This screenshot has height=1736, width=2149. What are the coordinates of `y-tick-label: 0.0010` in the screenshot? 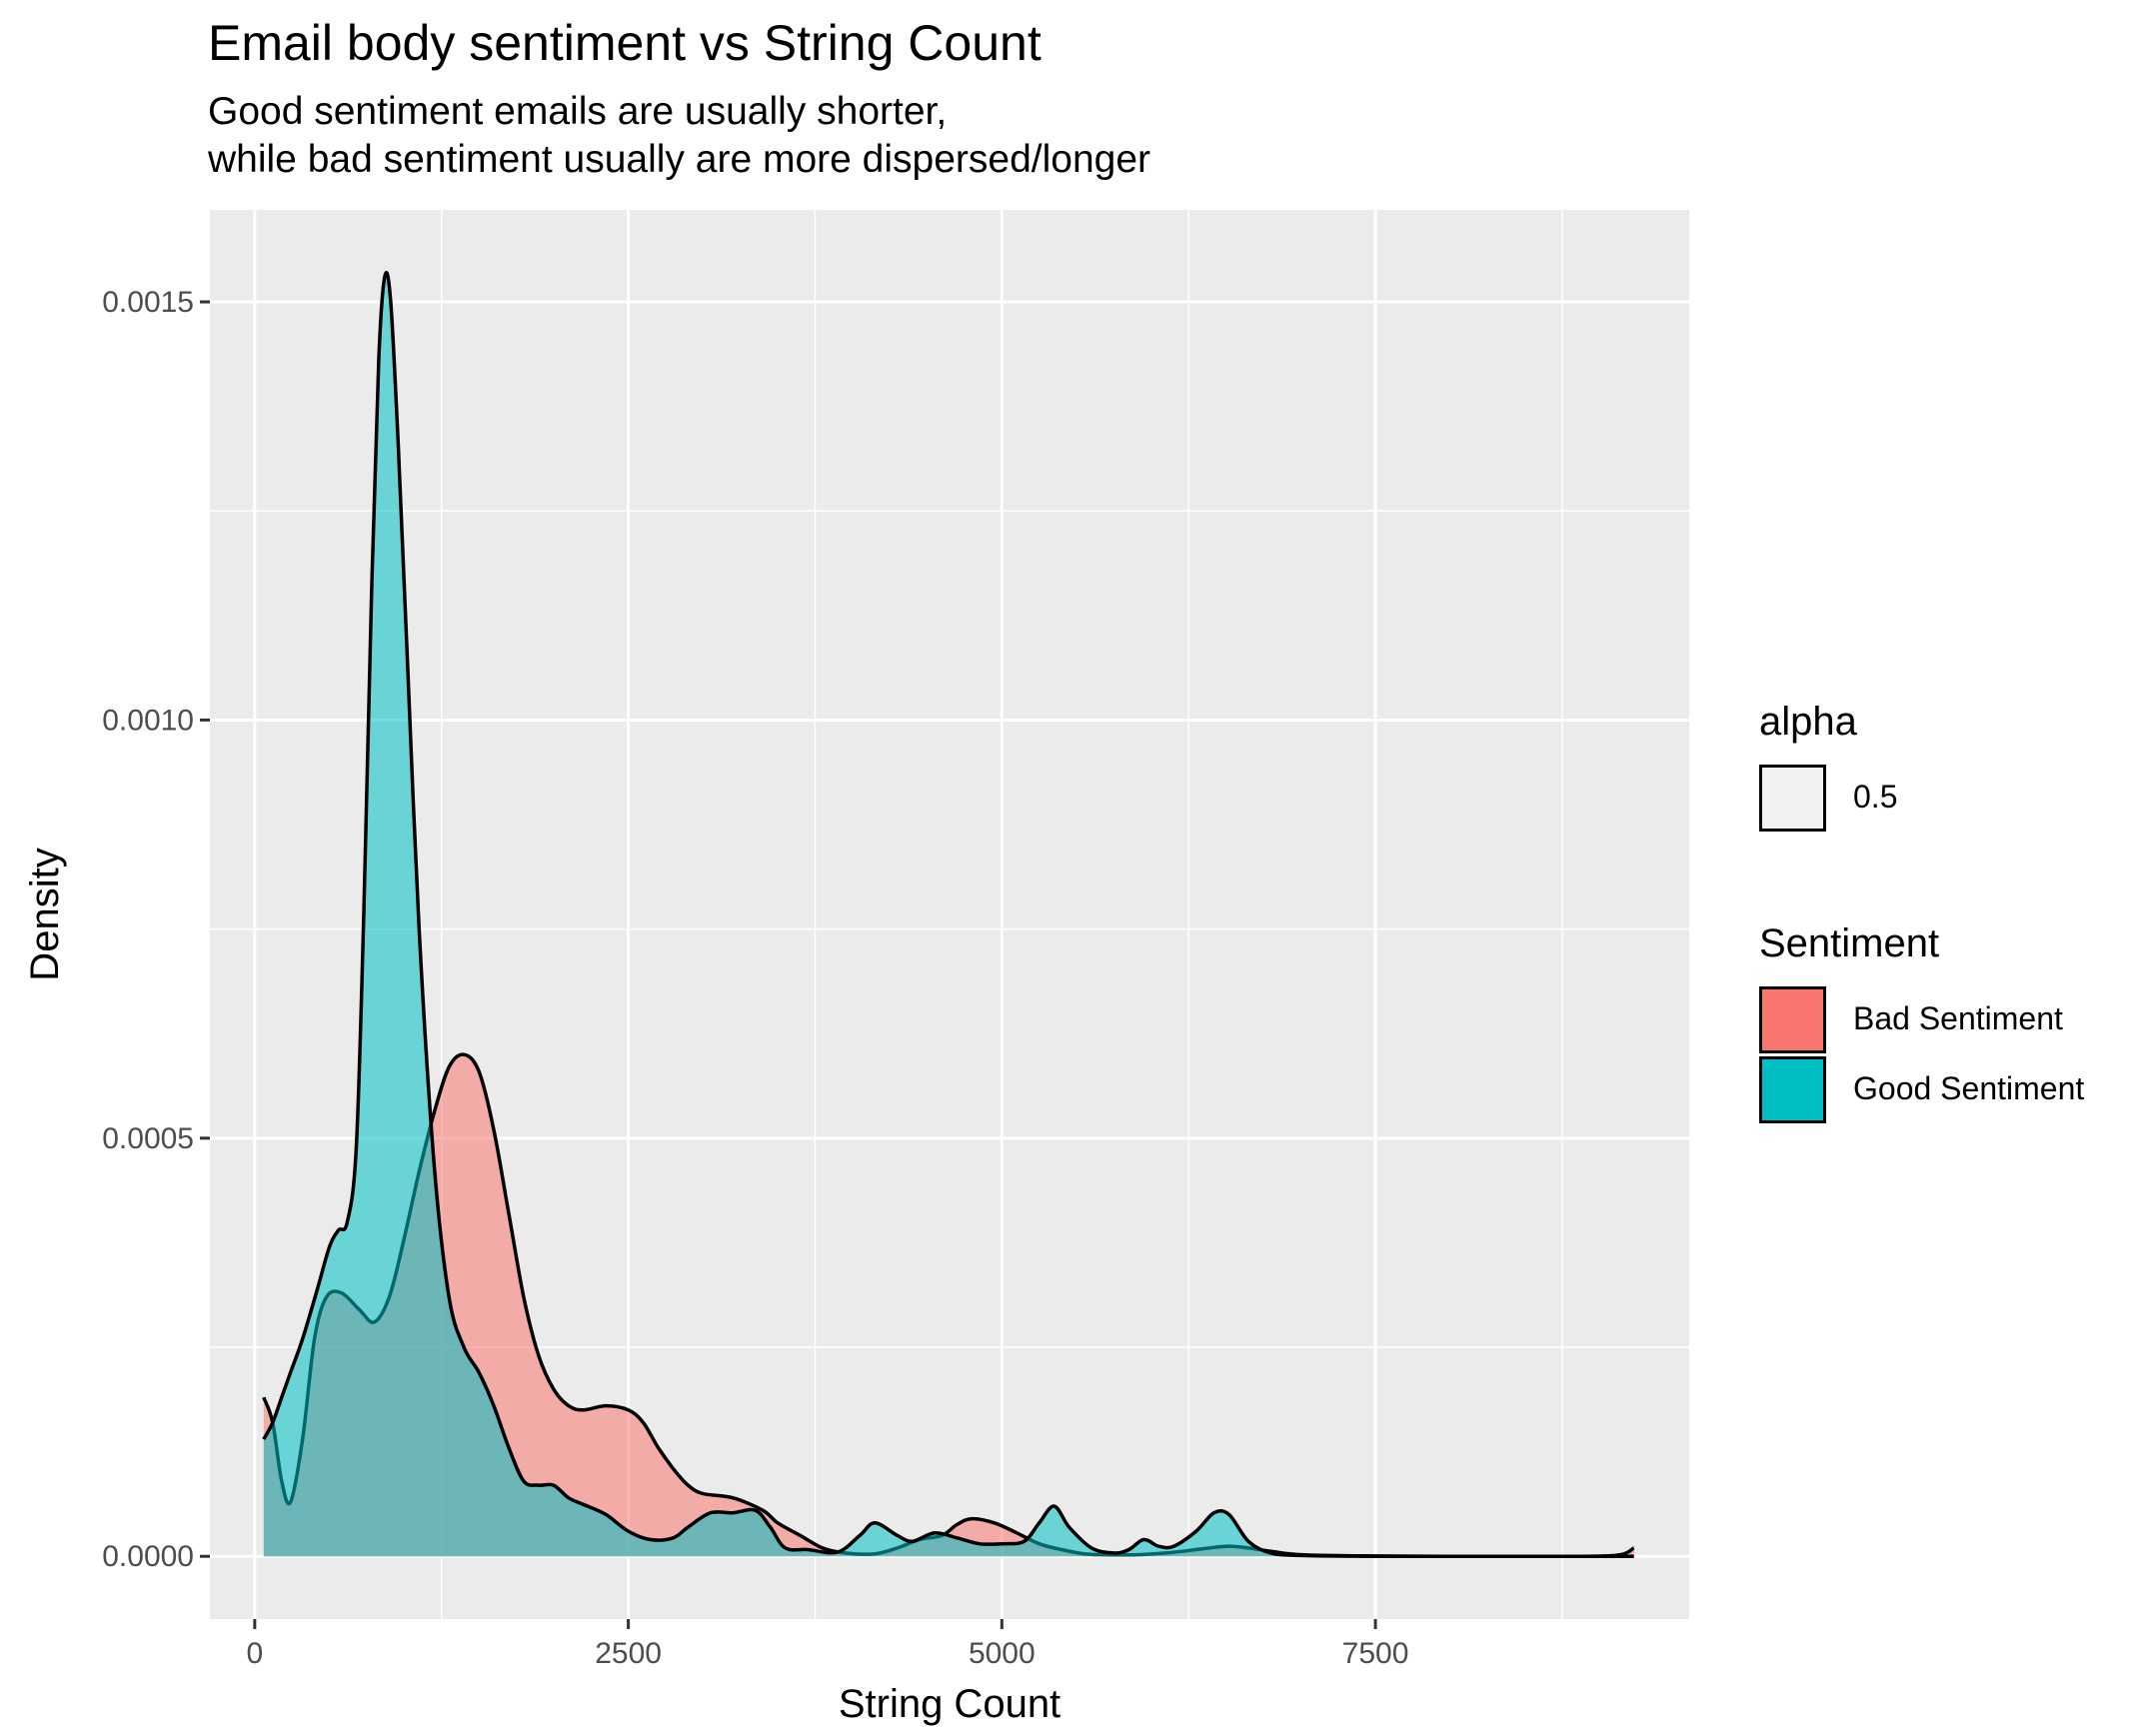 It's located at (148, 720).